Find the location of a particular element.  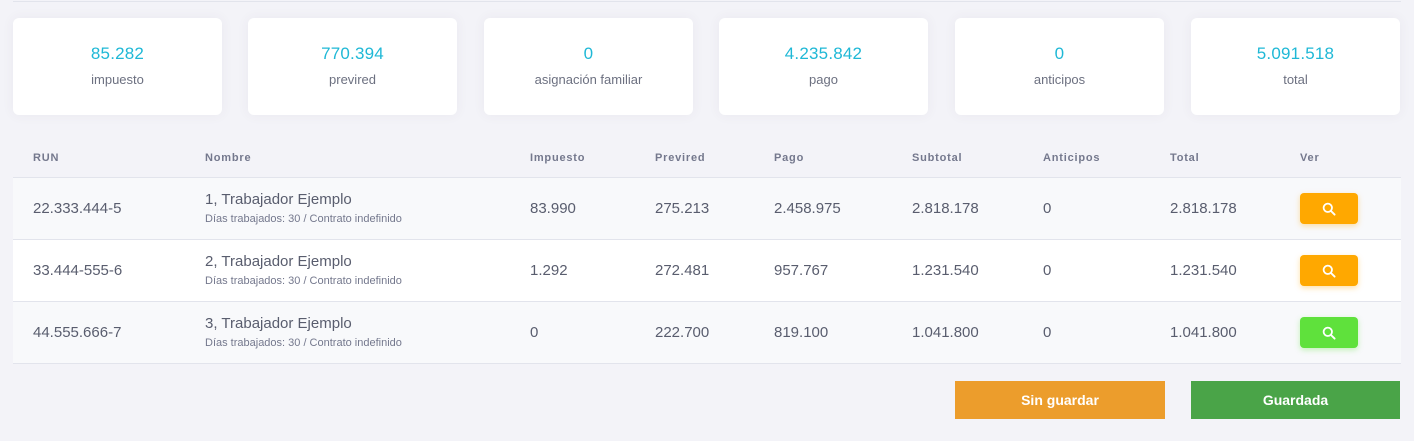

card-label: previred is located at coordinates (352, 79).